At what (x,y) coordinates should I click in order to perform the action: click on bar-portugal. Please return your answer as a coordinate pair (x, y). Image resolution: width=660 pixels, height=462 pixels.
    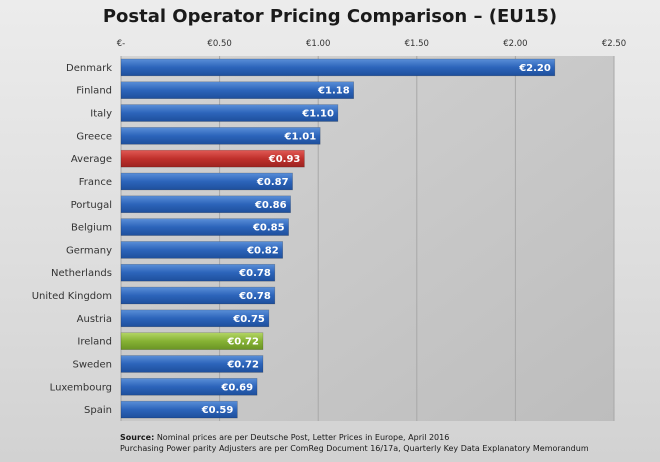
    Looking at the image, I should click on (205, 204).